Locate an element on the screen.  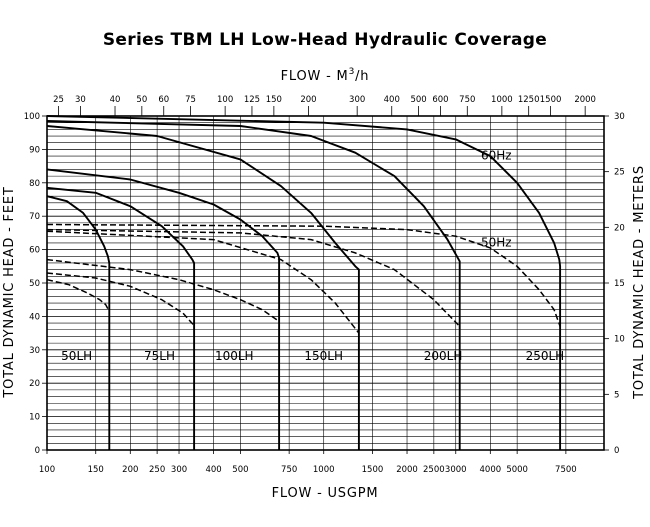
model-label-100lh: 100LH is located at coordinates (234, 356).